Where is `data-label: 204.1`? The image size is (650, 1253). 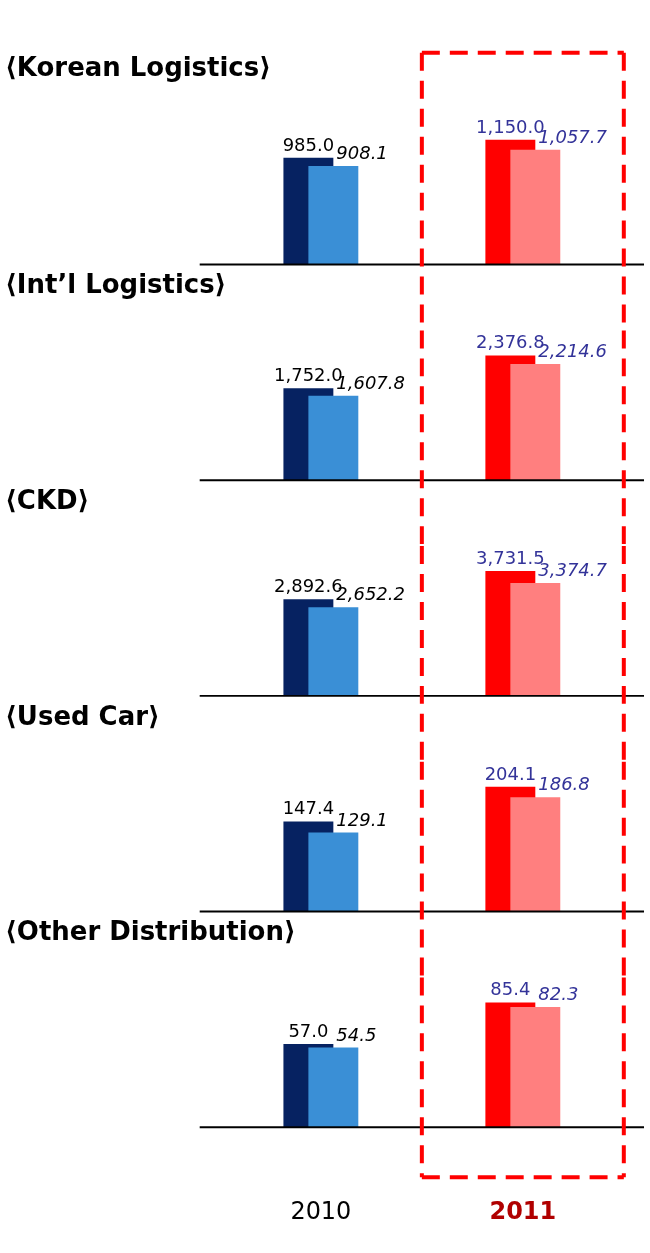
data-label: 204.1 is located at coordinates (510, 773).